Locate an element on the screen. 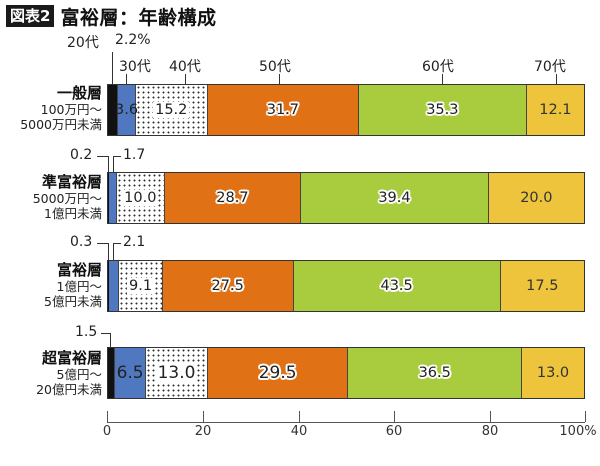  row-range-1: 100万円〜 is located at coordinates (71, 109).